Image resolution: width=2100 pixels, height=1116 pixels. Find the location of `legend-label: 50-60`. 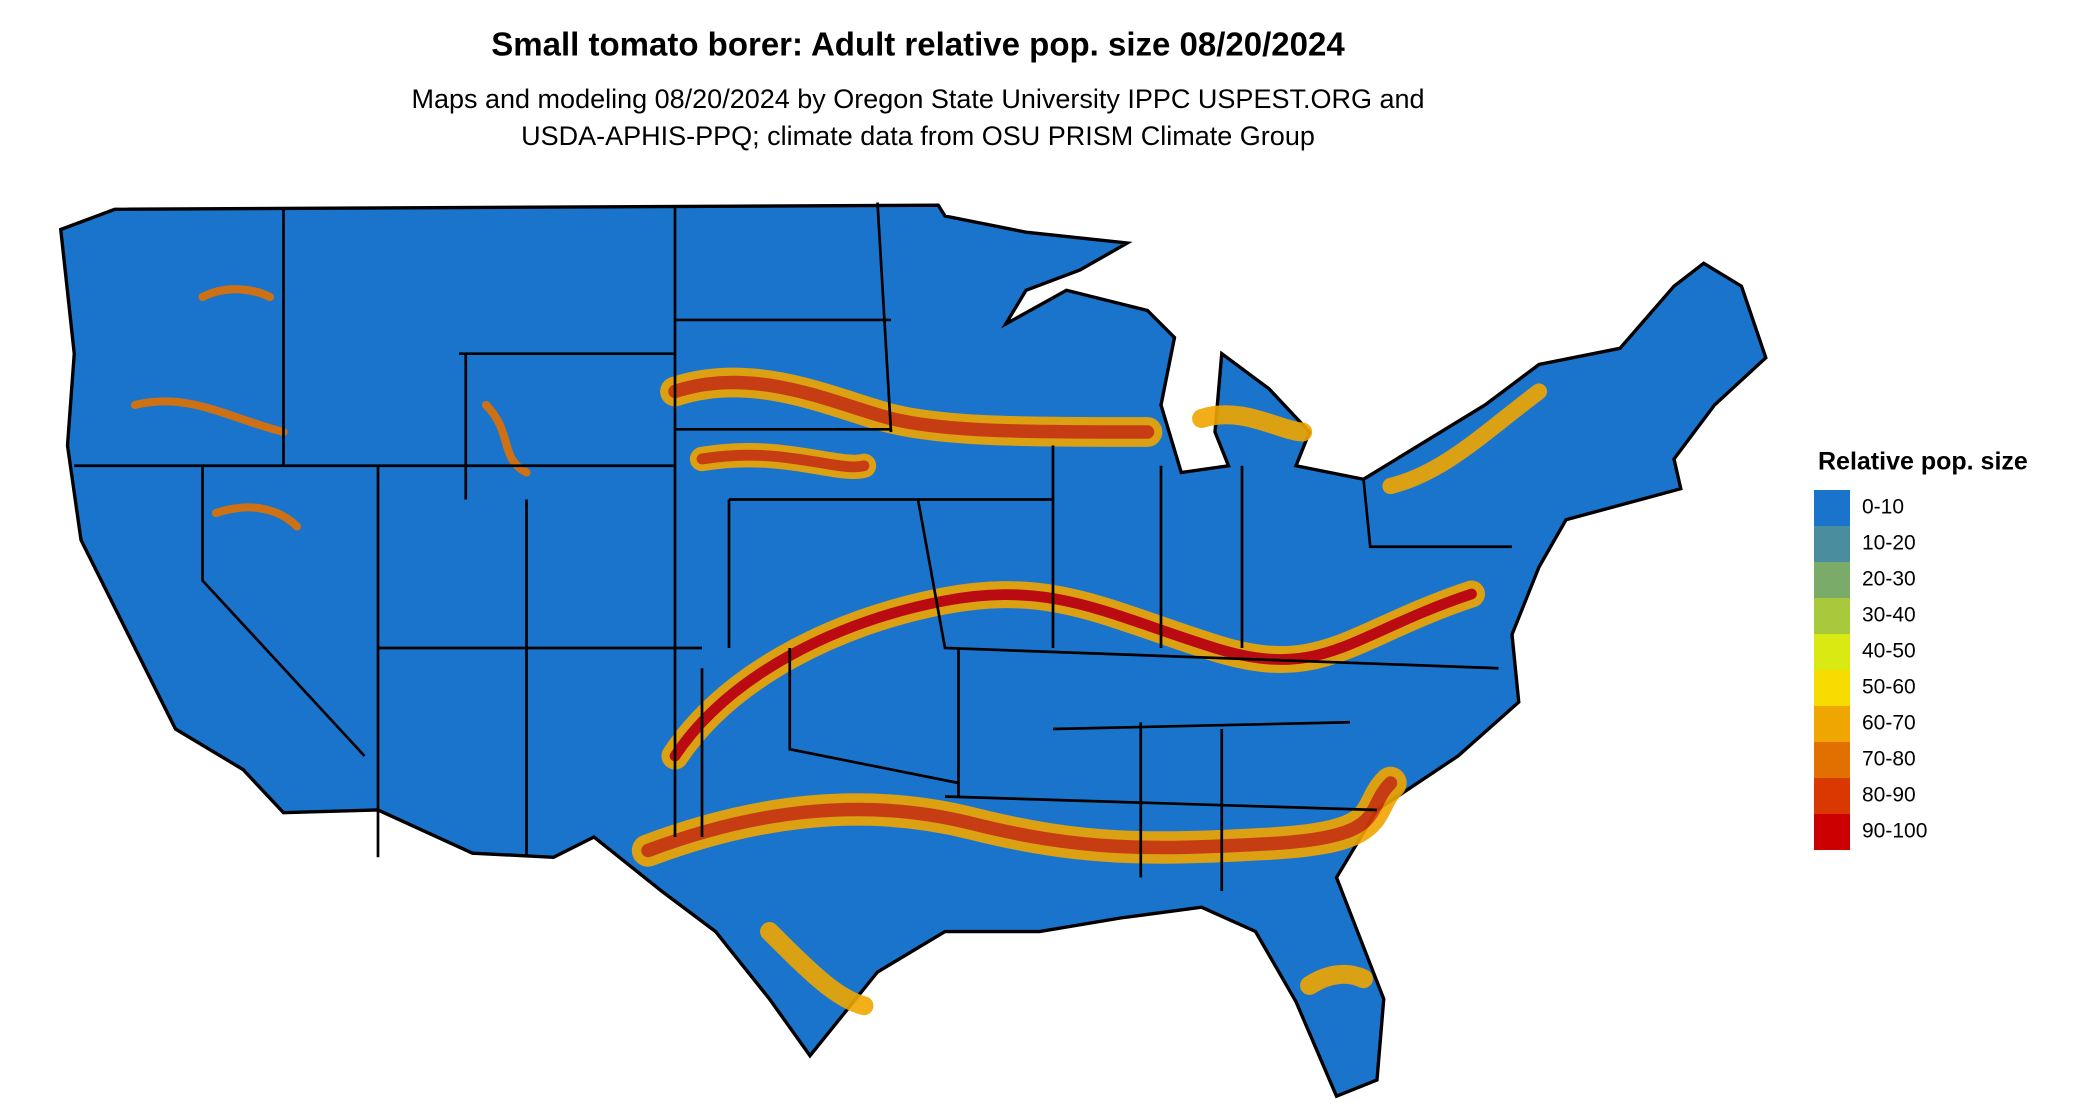

legend-label: 50-60 is located at coordinates (1889, 687).